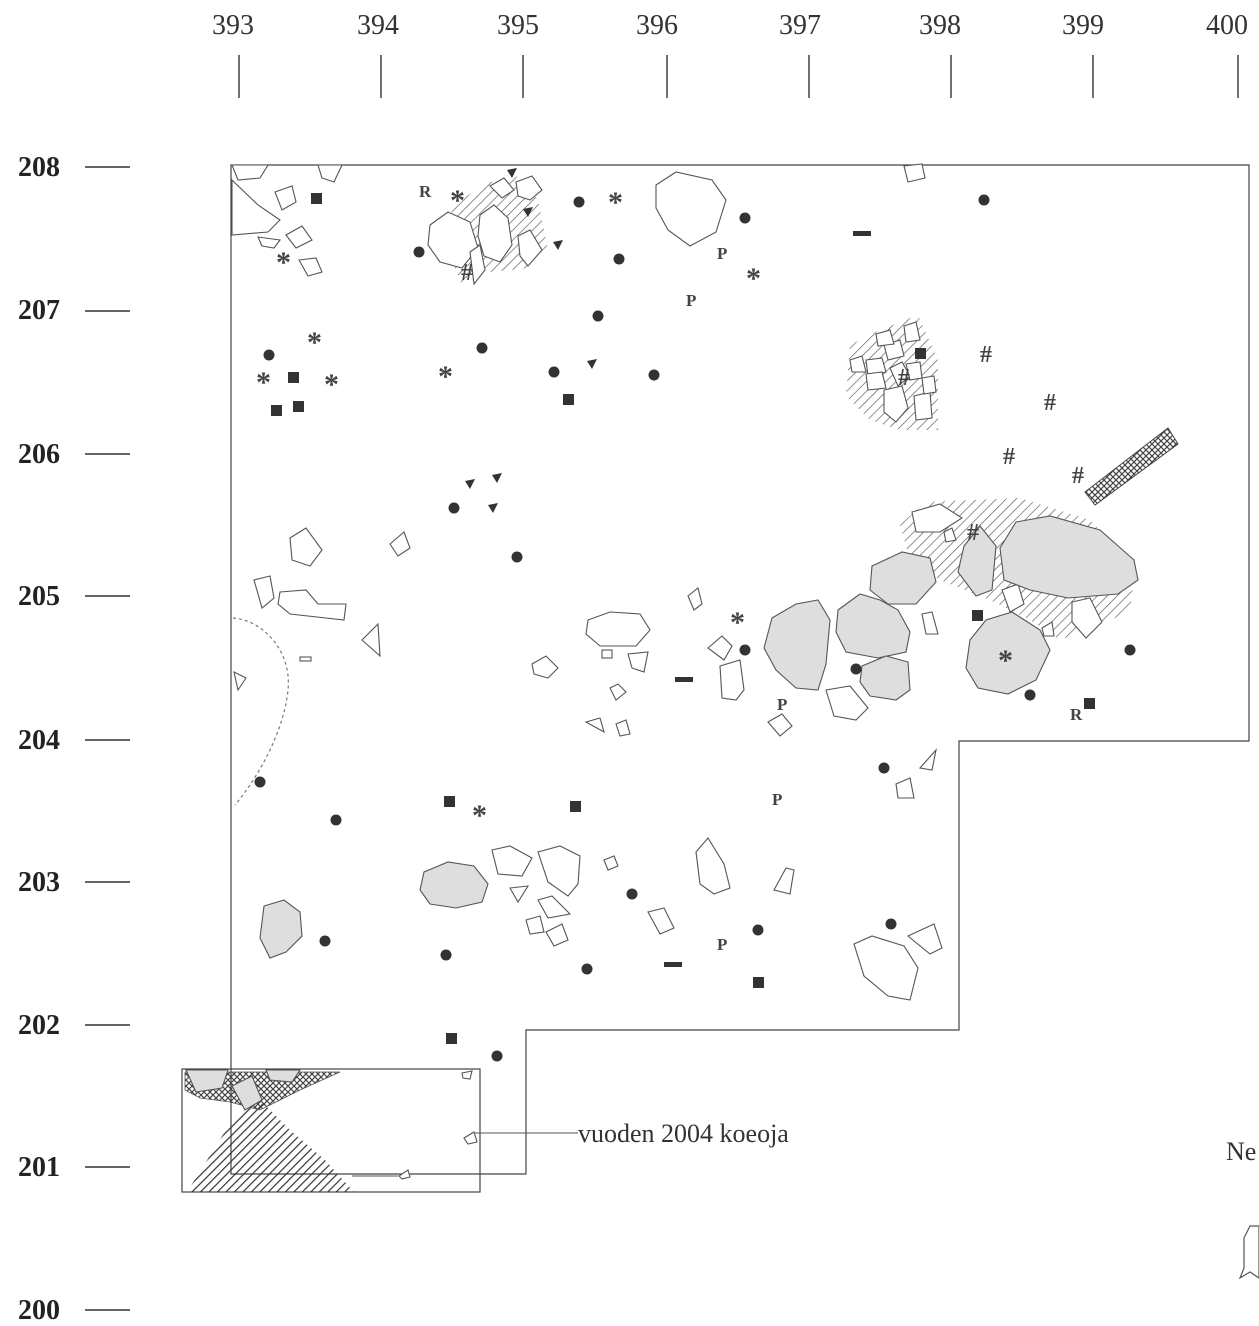 This screenshot has width=1259, height=1326. Describe the element at coordinates (518, 25) in the screenshot. I see `x-tick-label: 395` at that location.